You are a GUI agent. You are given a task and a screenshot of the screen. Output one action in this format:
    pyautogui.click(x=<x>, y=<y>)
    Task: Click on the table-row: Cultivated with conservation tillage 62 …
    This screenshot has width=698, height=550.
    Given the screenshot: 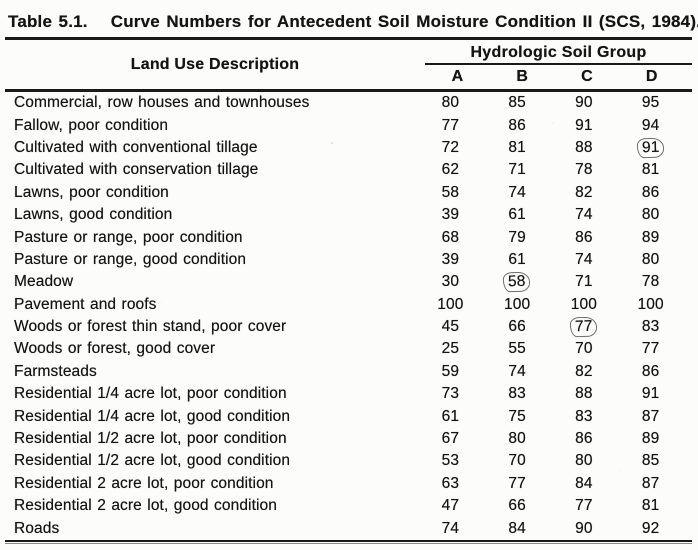 What is the action you would take?
    pyautogui.click(x=348, y=170)
    